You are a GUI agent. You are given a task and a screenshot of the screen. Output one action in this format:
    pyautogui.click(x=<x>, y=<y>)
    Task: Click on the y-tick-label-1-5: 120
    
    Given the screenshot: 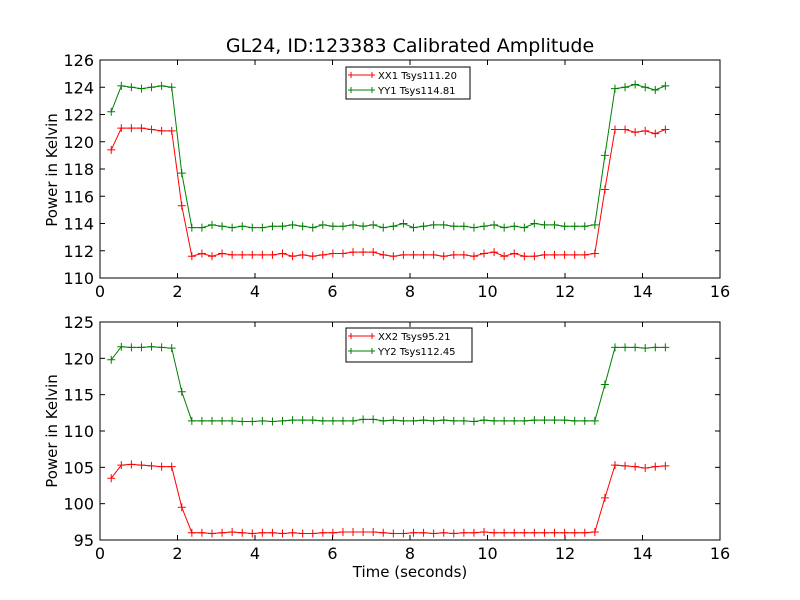 What is the action you would take?
    pyautogui.click(x=78, y=358)
    